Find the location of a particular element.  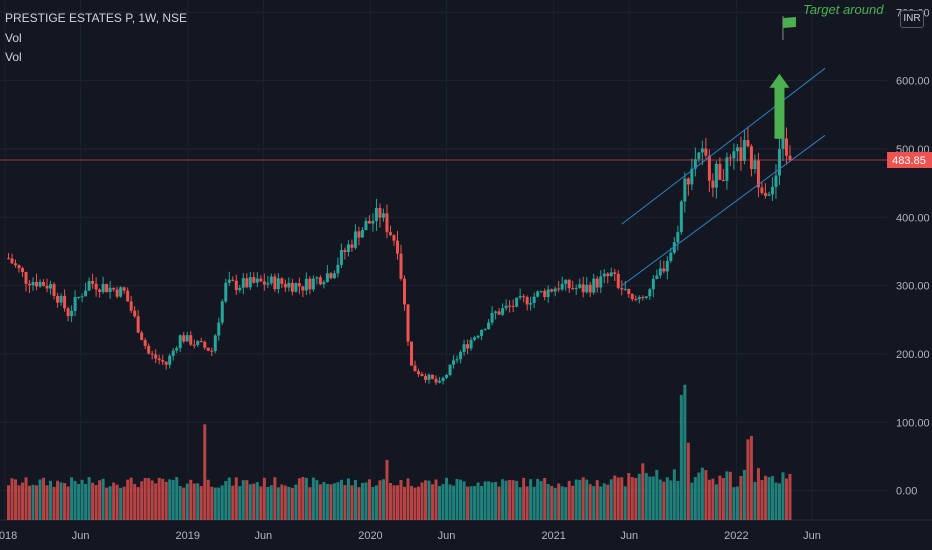

arrow-up-icon is located at coordinates (779, 106).